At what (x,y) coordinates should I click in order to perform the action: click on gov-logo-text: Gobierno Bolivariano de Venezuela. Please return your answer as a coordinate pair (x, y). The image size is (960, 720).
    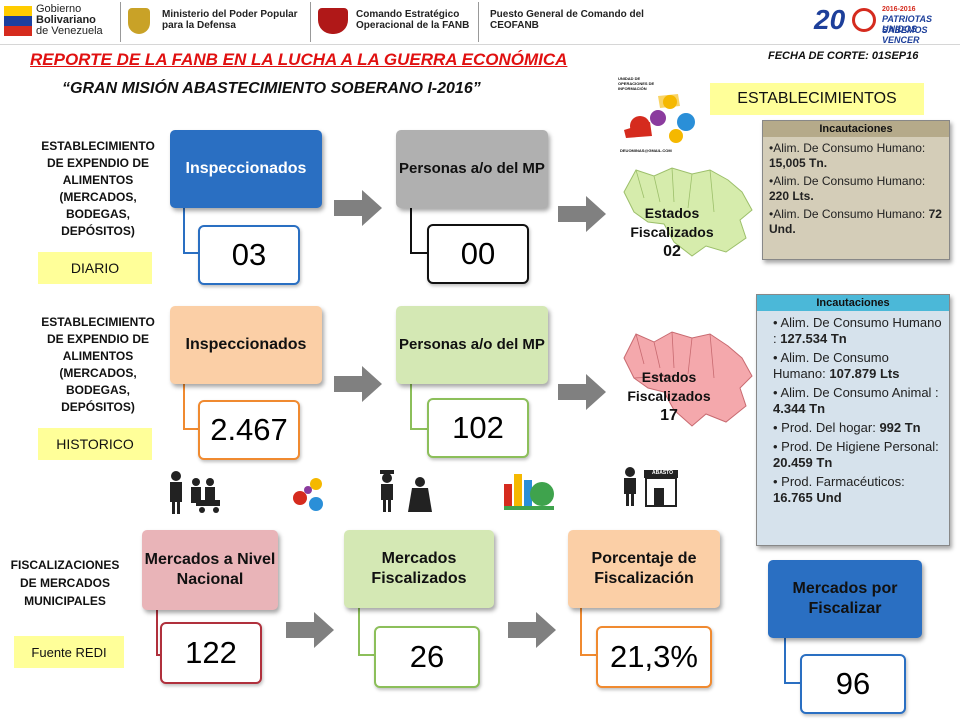
    Looking at the image, I should click on (69, 20).